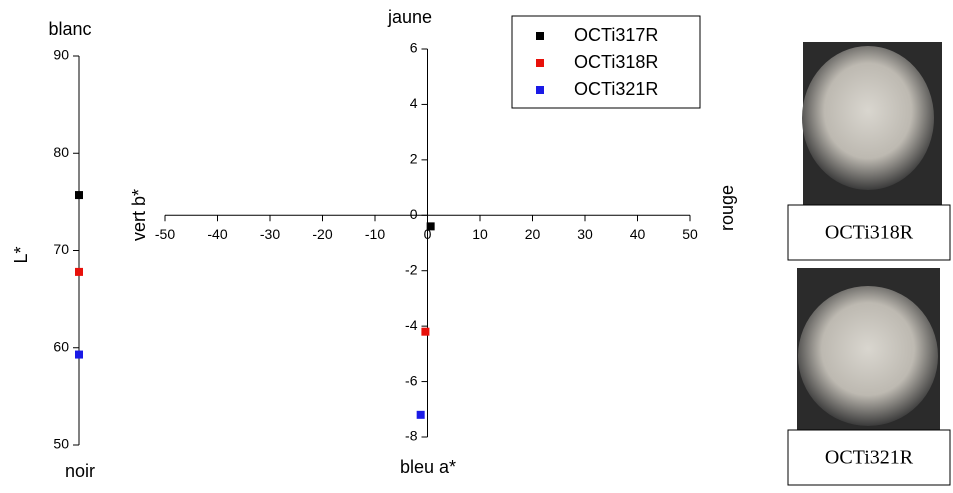 The height and width of the screenshot is (493, 953). What do you see at coordinates (61, 249) in the screenshot?
I see `y-tick-label: 70` at bounding box center [61, 249].